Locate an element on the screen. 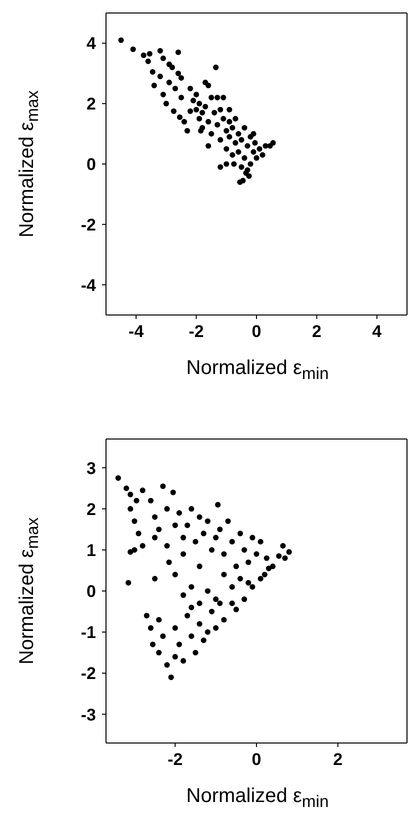 The height and width of the screenshot is (827, 409). y-tick-label: 4 is located at coordinates (91, 44).